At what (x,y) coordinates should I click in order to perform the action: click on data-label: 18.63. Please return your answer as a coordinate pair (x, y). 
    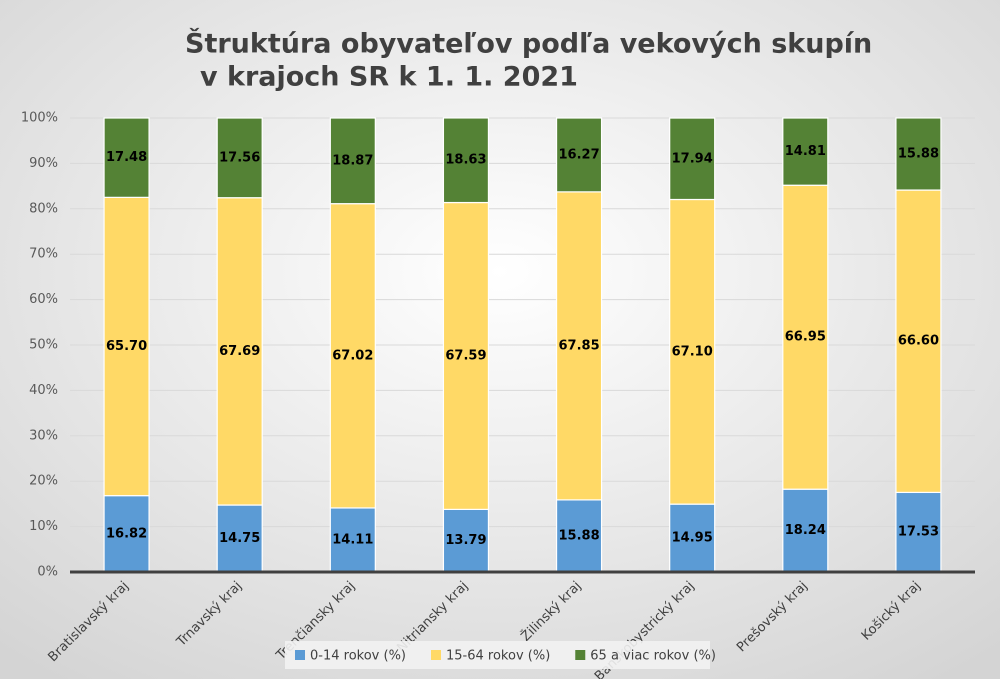
    Looking at the image, I should click on (465, 160).